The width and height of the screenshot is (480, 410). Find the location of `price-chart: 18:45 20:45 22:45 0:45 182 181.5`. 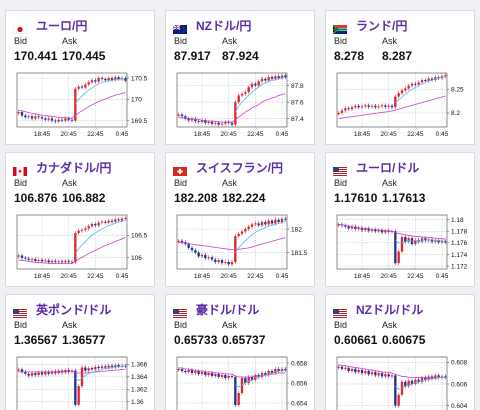

price-chart: 18:45 20:45 22:45 0:45 182 181.5 is located at coordinates (244, 249).